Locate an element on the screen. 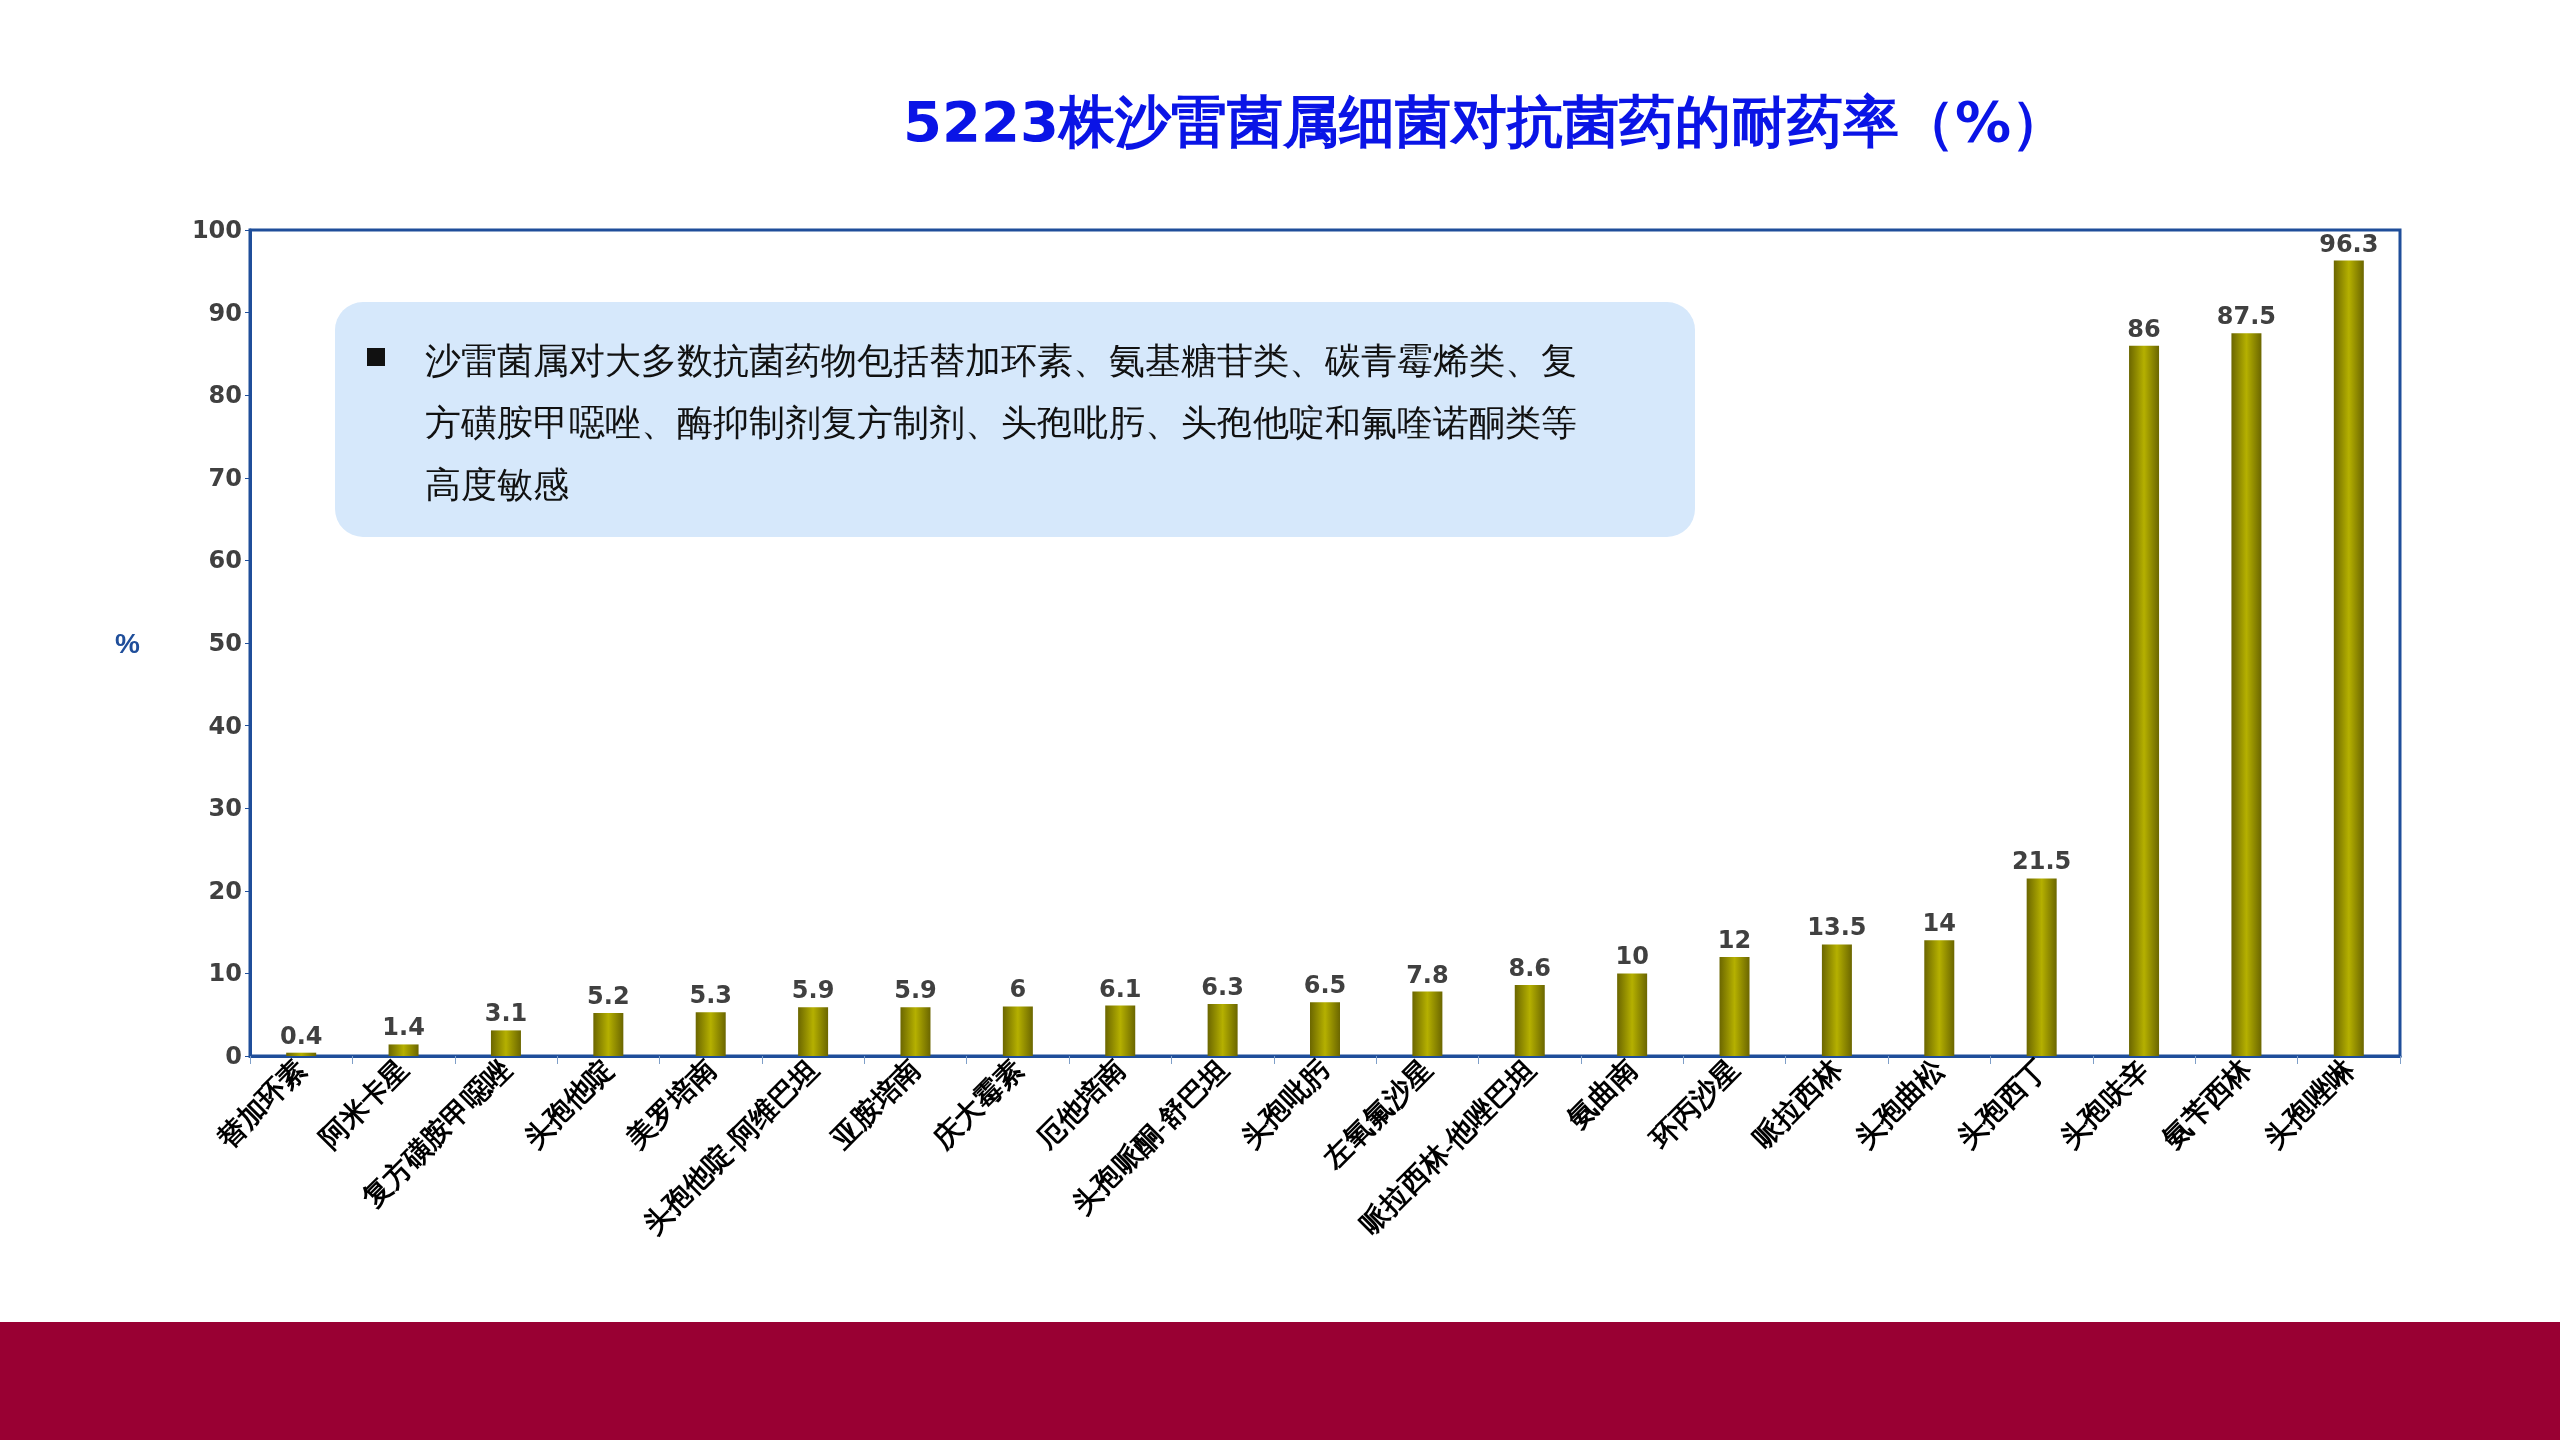 This screenshot has height=1440, width=2560. y-tick-label: 60 is located at coordinates (225, 560).